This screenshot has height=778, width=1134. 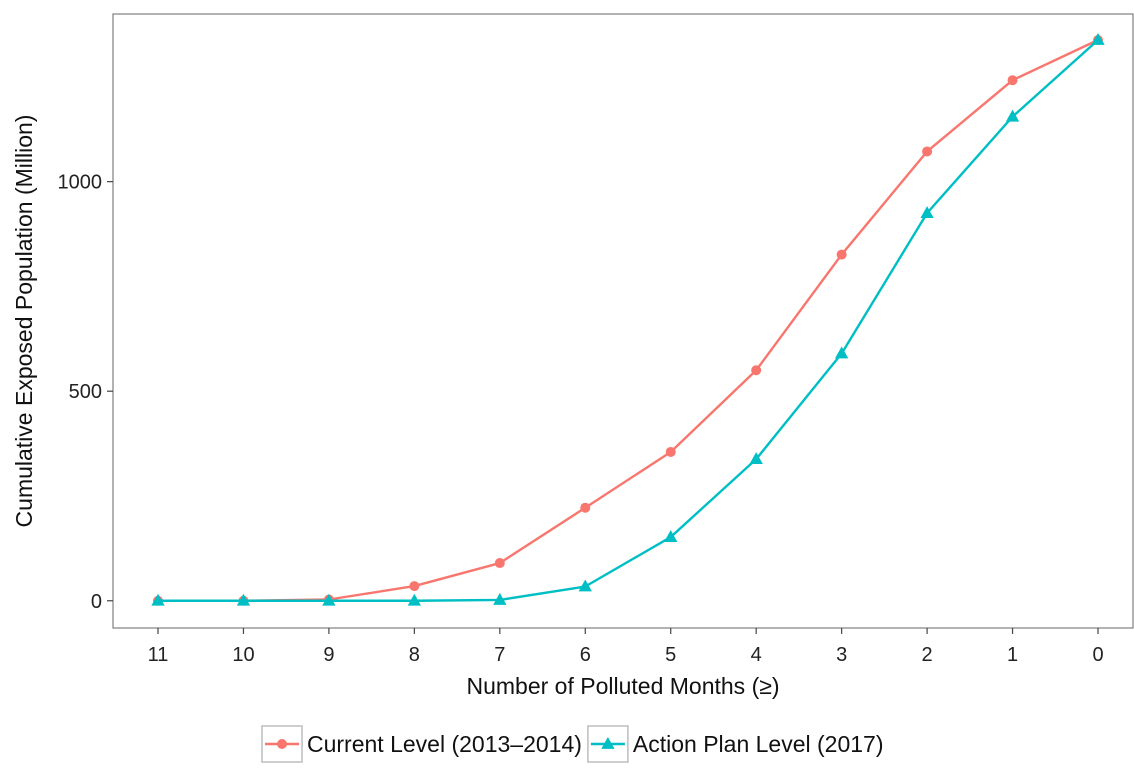 I want to click on x-axis-title: Number of Polluted Months (≥), so click(x=622, y=686).